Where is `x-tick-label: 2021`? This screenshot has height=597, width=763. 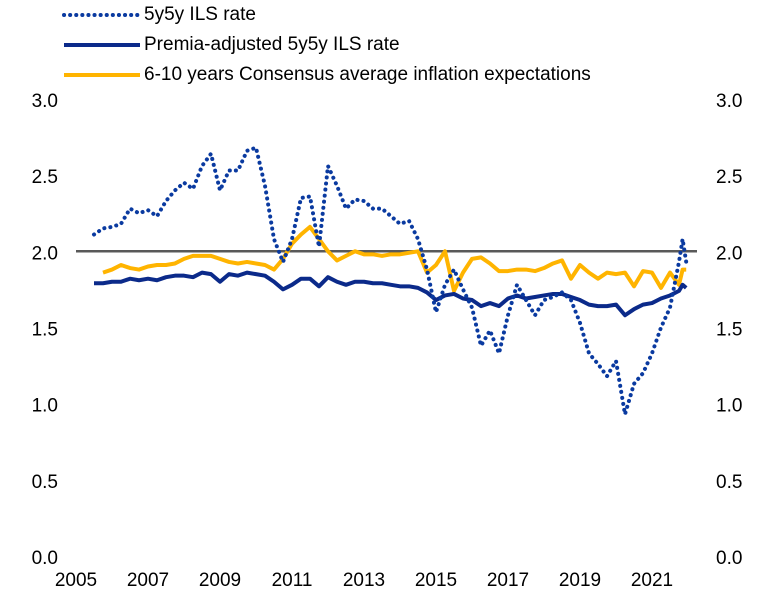
x-tick-label: 2021 is located at coordinates (652, 580).